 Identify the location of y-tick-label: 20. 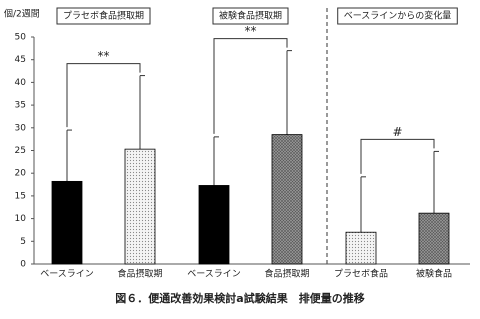
(21, 174).